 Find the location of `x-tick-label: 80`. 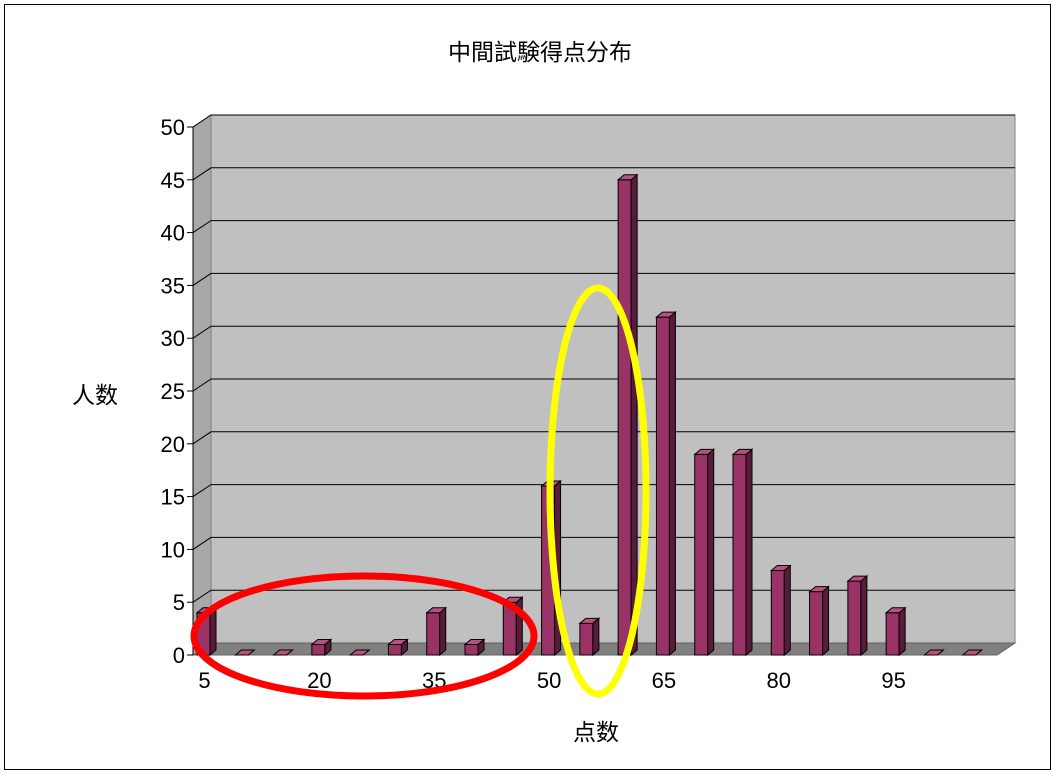

x-tick-label: 80 is located at coordinates (779, 680).